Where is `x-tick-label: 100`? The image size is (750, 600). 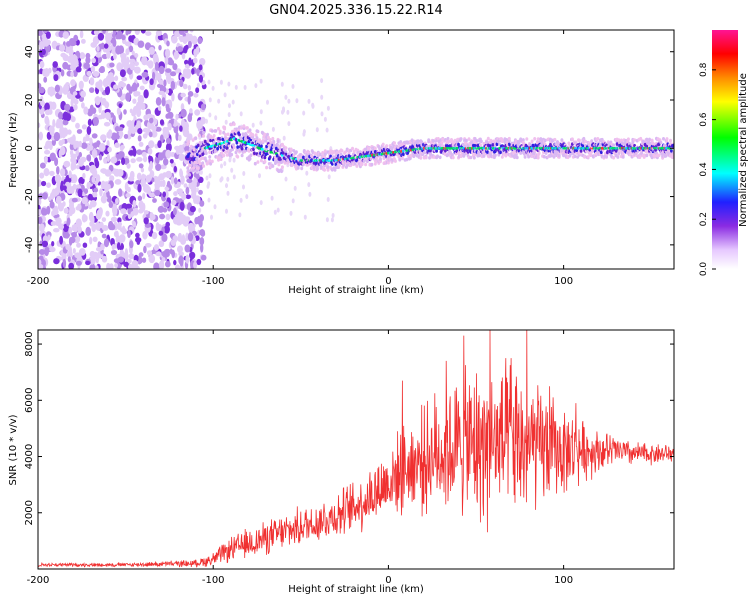
x-tick-label: 100 is located at coordinates (563, 580).